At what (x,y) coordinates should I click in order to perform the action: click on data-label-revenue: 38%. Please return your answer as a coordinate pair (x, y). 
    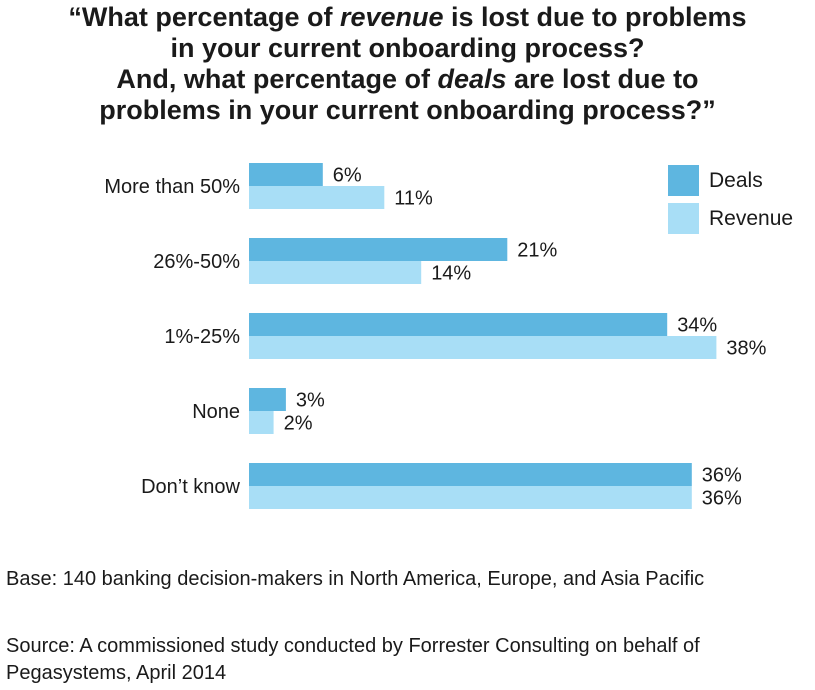
    Looking at the image, I should click on (746, 349).